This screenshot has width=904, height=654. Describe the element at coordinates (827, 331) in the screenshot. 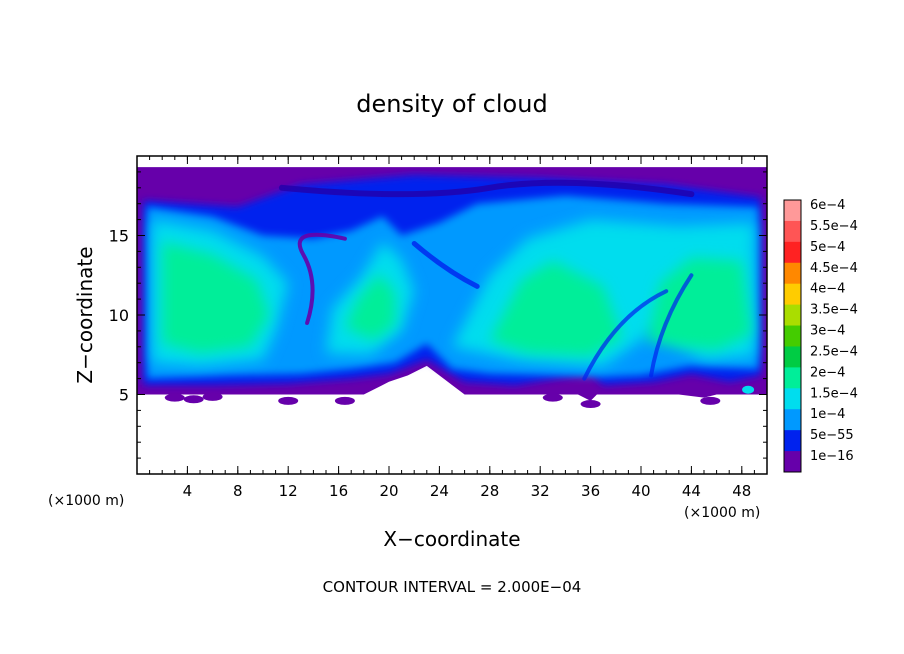

I see `colorbar-label: 3e−4` at that location.